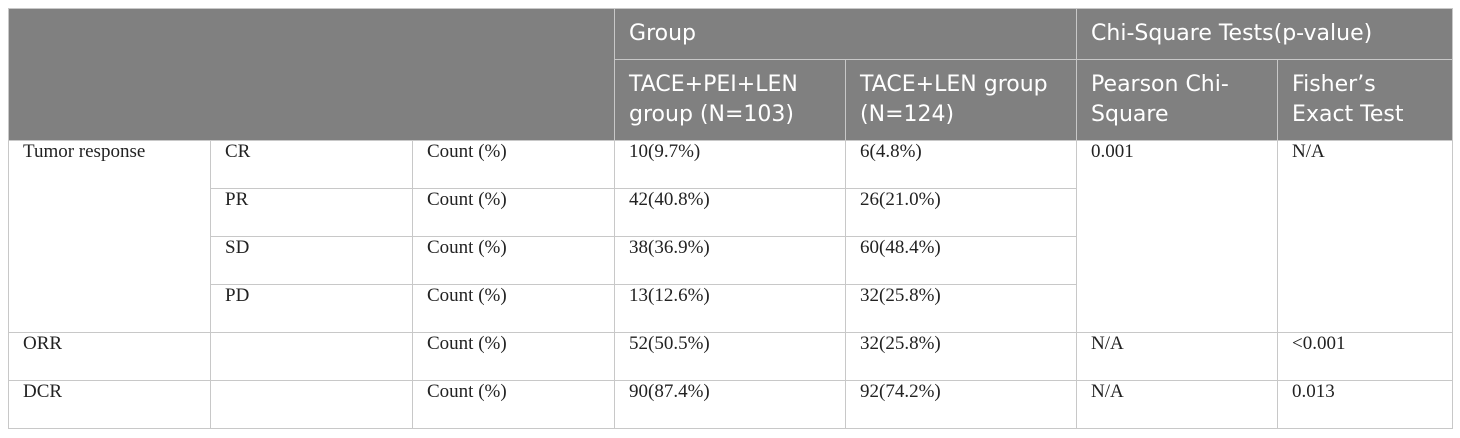 The width and height of the screenshot is (1460, 438). What do you see at coordinates (109, 236) in the screenshot?
I see `row-label-tumor-response: Tumor response` at bounding box center [109, 236].